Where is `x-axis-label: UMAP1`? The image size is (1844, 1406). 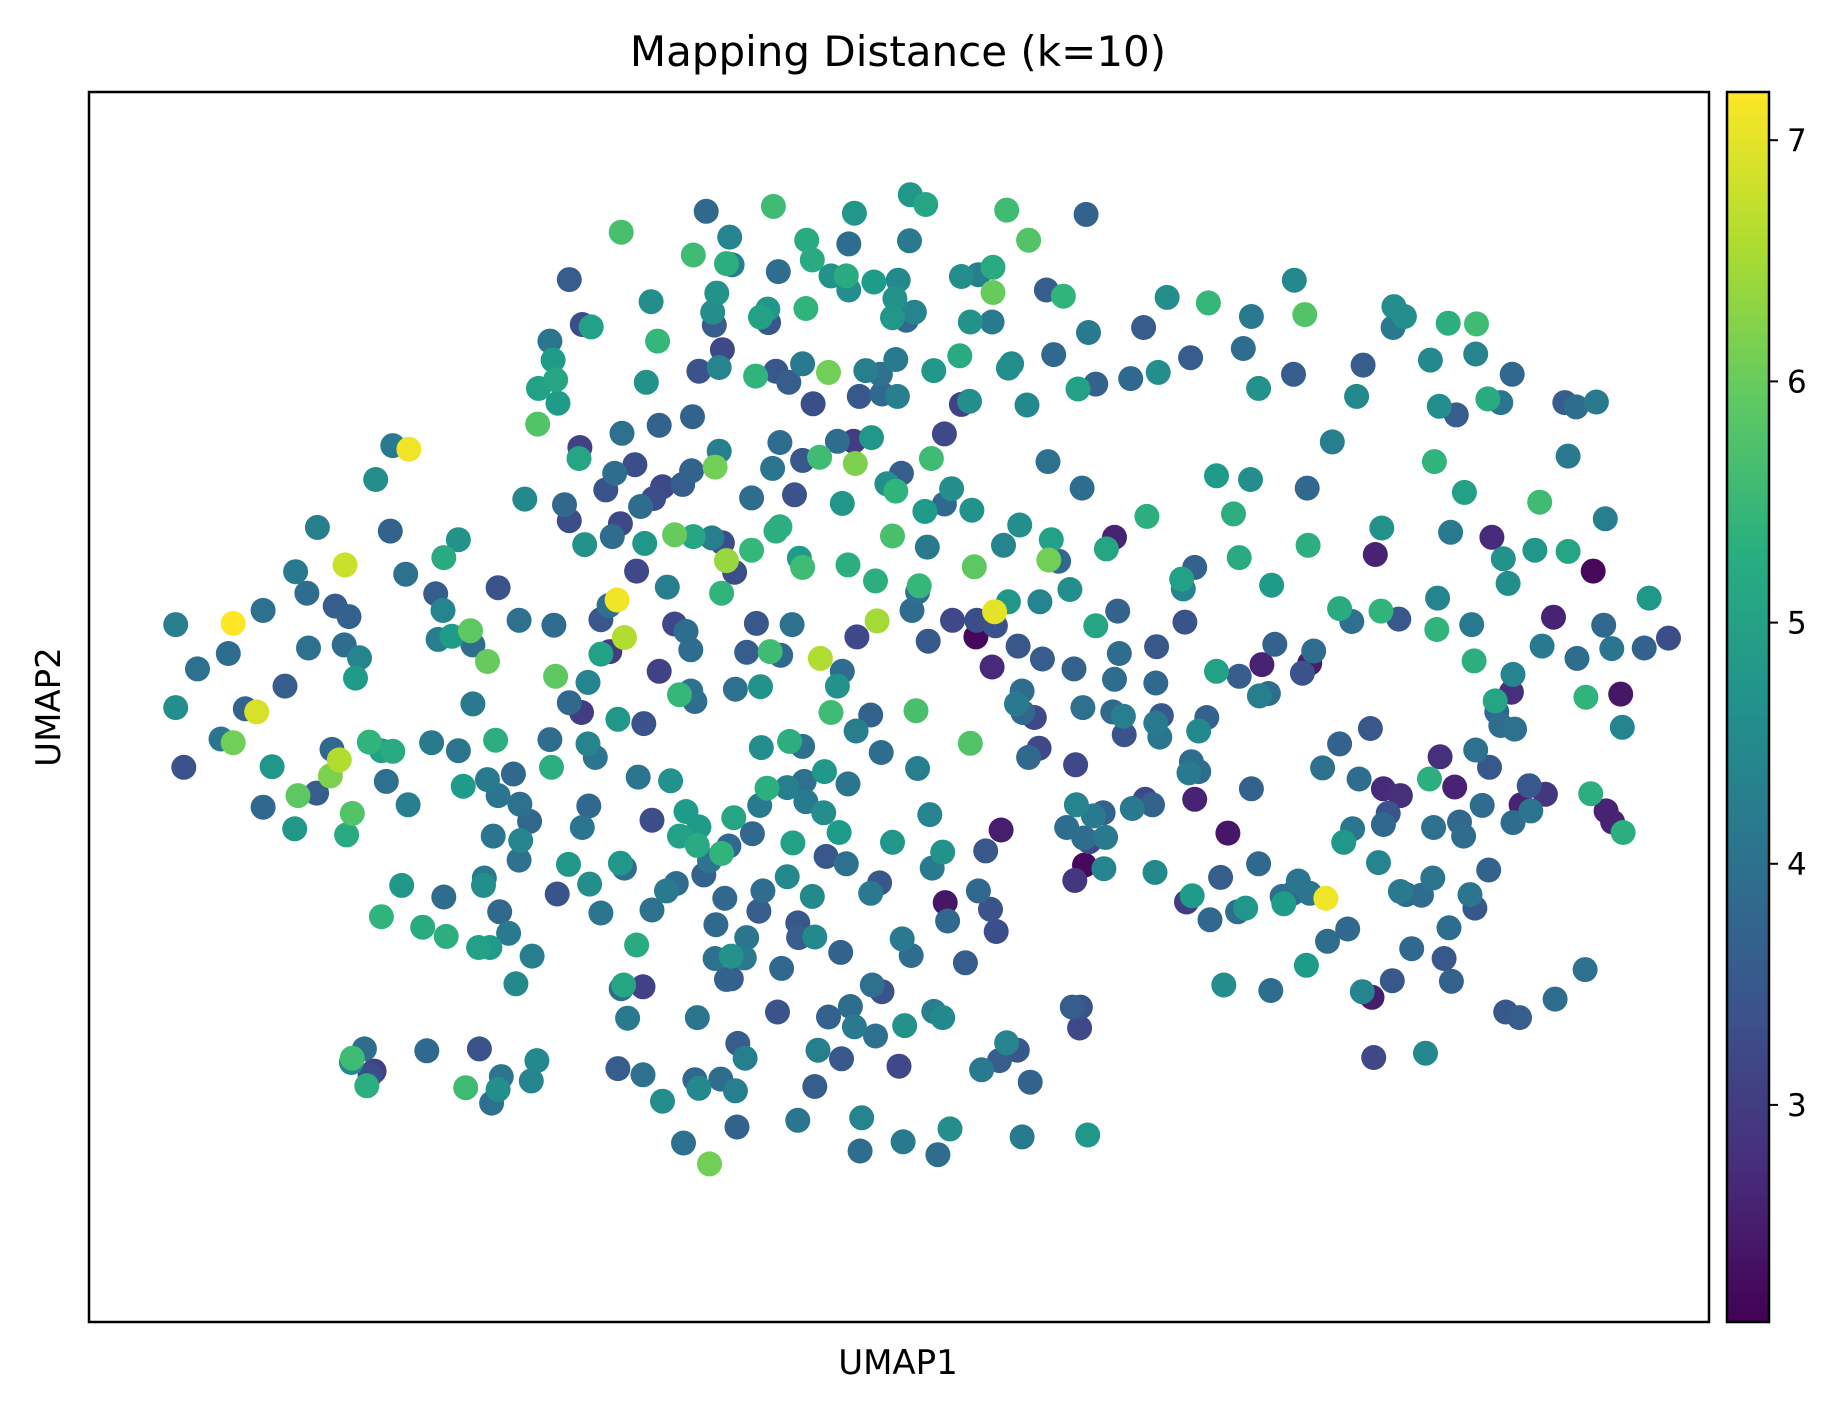 x-axis-label: UMAP1 is located at coordinates (898, 1363).